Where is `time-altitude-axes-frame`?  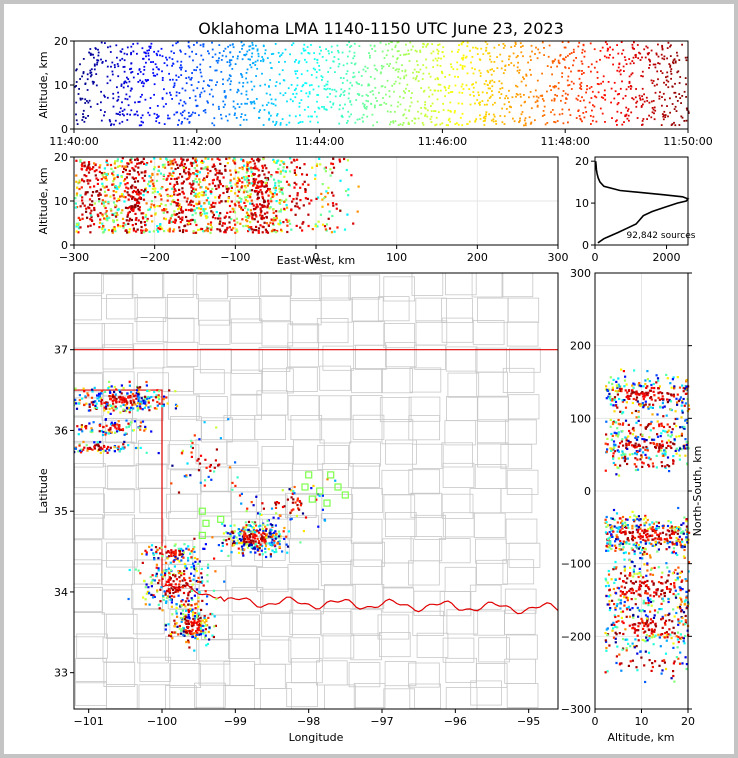 time-altitude-axes-frame is located at coordinates (381, 85).